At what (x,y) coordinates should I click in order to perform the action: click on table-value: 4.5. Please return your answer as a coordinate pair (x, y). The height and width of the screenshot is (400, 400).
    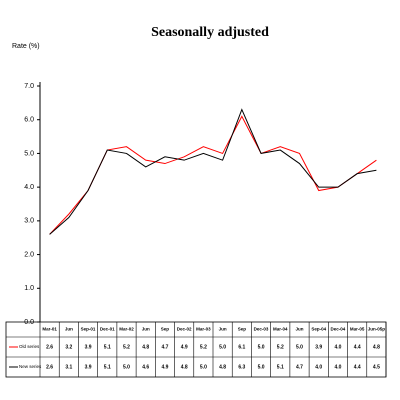
    Looking at the image, I should click on (376, 367).